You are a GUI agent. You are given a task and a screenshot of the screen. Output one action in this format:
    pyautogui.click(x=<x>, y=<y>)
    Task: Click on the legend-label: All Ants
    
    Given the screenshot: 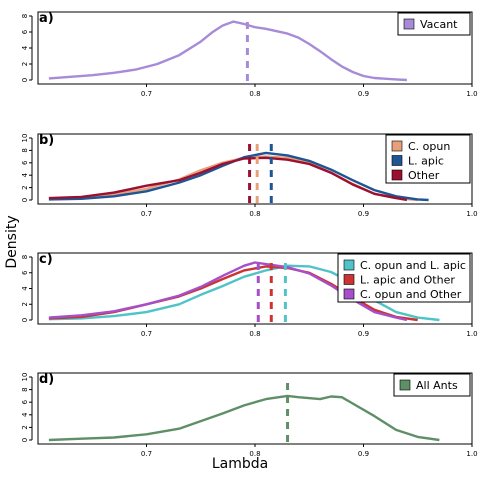 What is the action you would take?
    pyautogui.click(x=437, y=385)
    